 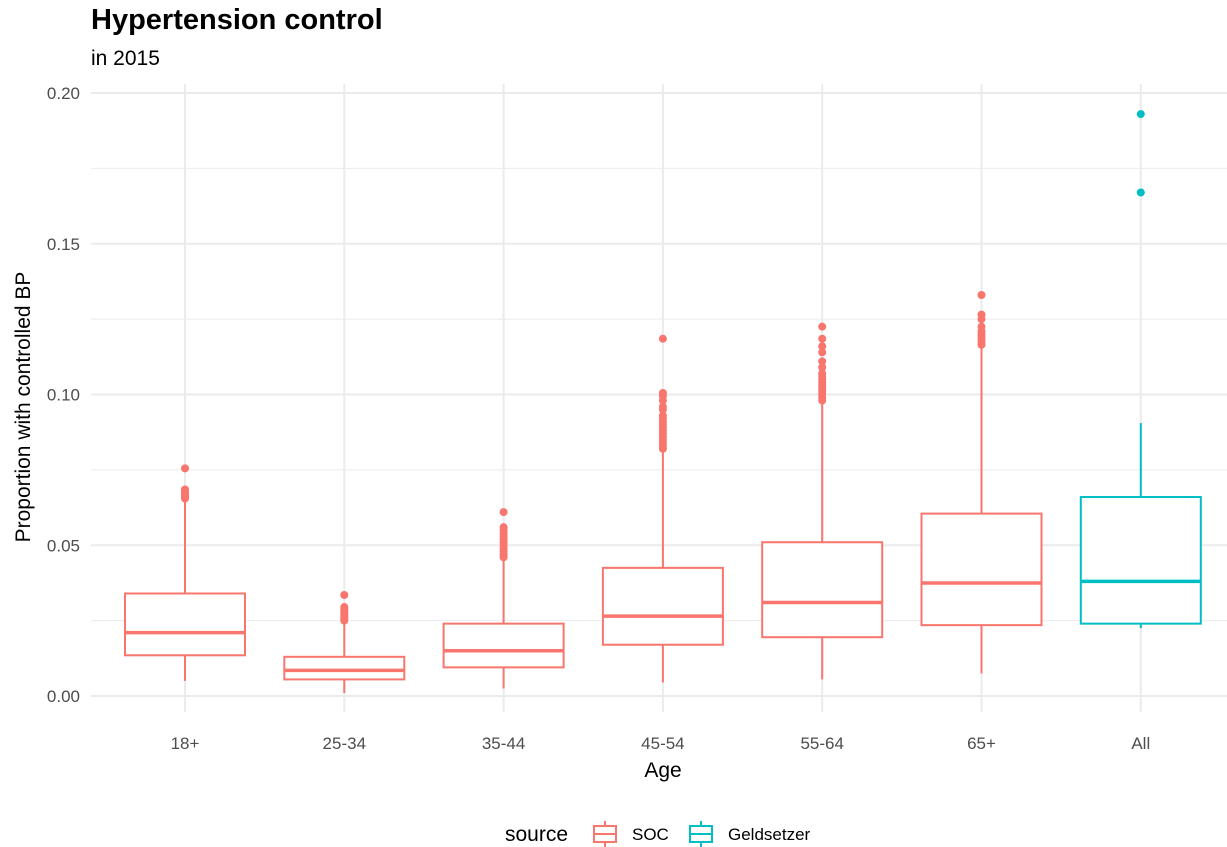 What do you see at coordinates (185, 572) in the screenshot?
I see `box-18+` at bounding box center [185, 572].